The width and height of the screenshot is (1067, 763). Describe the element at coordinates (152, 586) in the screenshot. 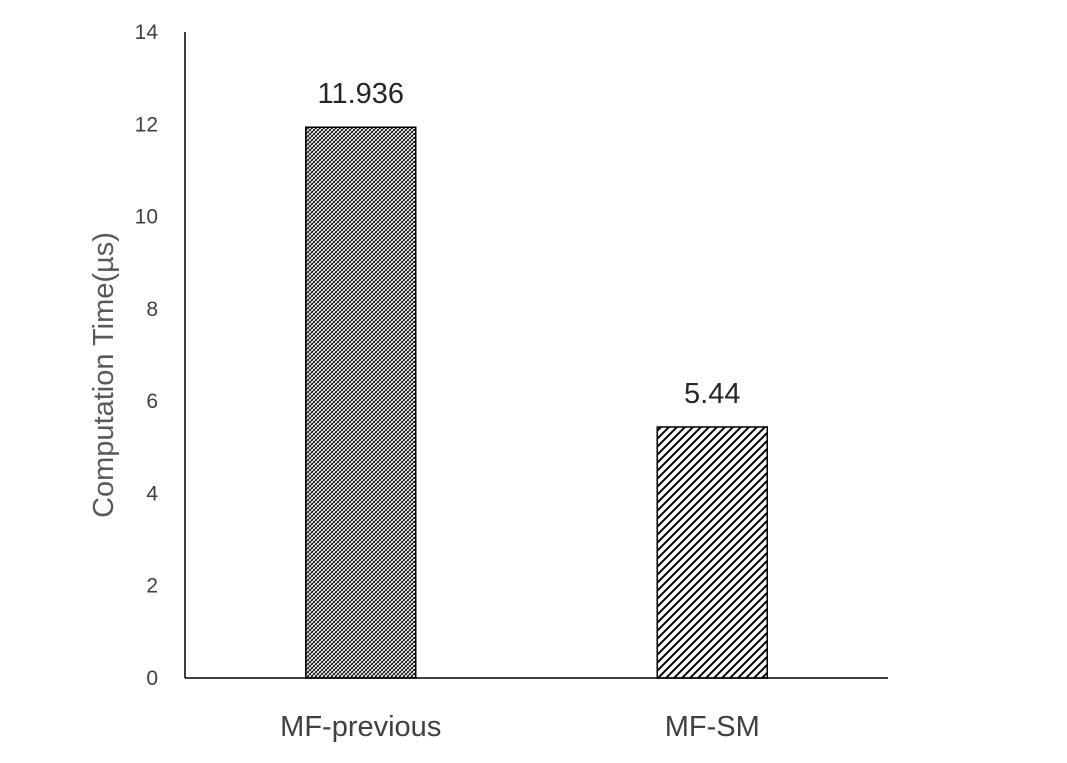

I see `y-tick-label: 2` at that location.